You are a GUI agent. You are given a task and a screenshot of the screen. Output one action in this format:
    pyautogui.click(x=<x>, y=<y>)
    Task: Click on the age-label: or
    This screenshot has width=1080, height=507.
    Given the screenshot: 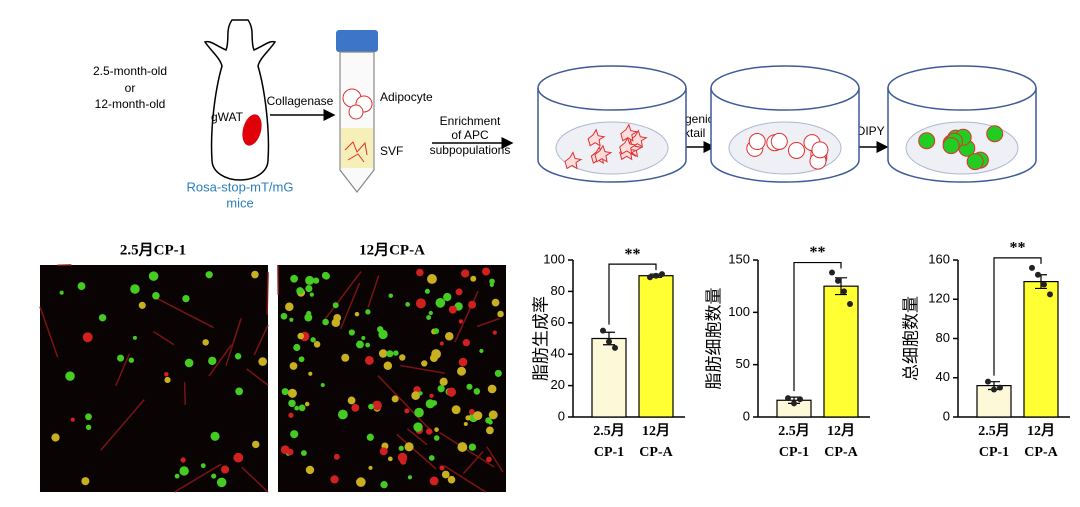 What is the action you would take?
    pyautogui.click(x=130, y=88)
    